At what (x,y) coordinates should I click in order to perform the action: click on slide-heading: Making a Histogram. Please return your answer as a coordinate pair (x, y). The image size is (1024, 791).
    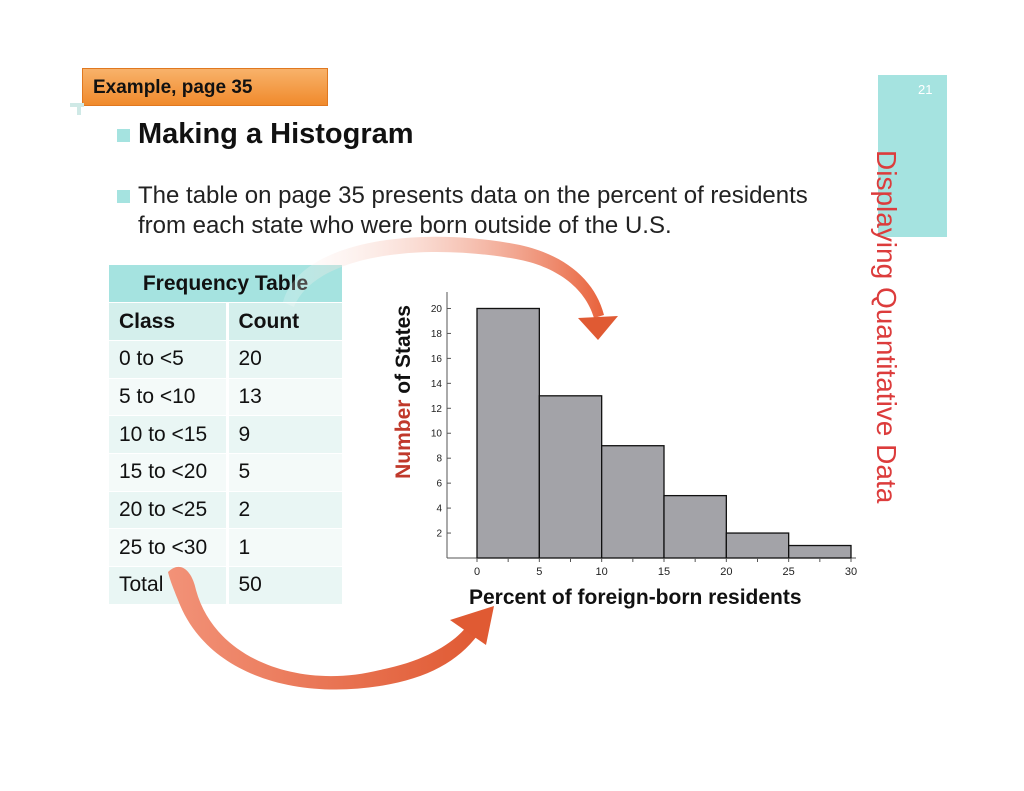
    Looking at the image, I should click on (276, 134).